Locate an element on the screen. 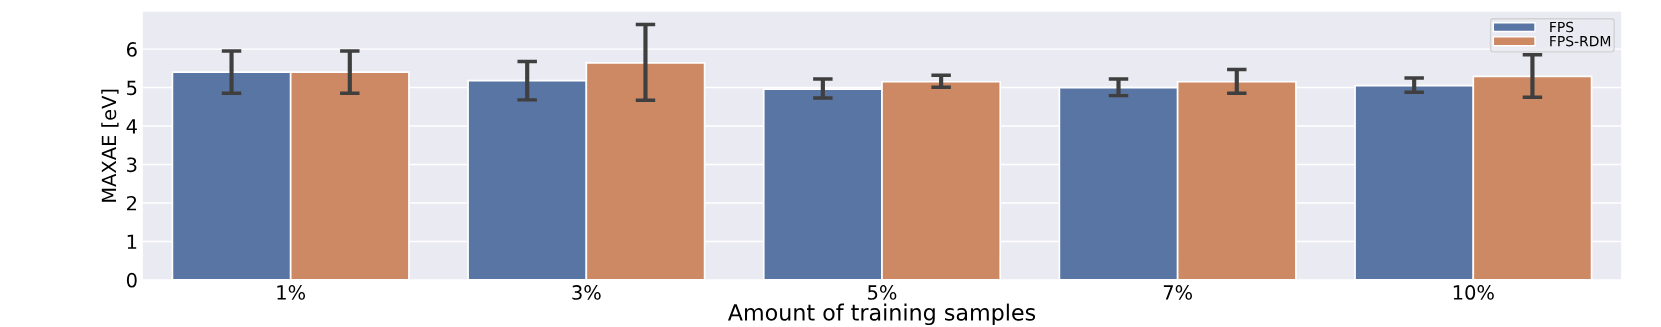 Image resolution: width=1661 pixels, height=327 pixels. x-tick-label: 3% is located at coordinates (586, 292).